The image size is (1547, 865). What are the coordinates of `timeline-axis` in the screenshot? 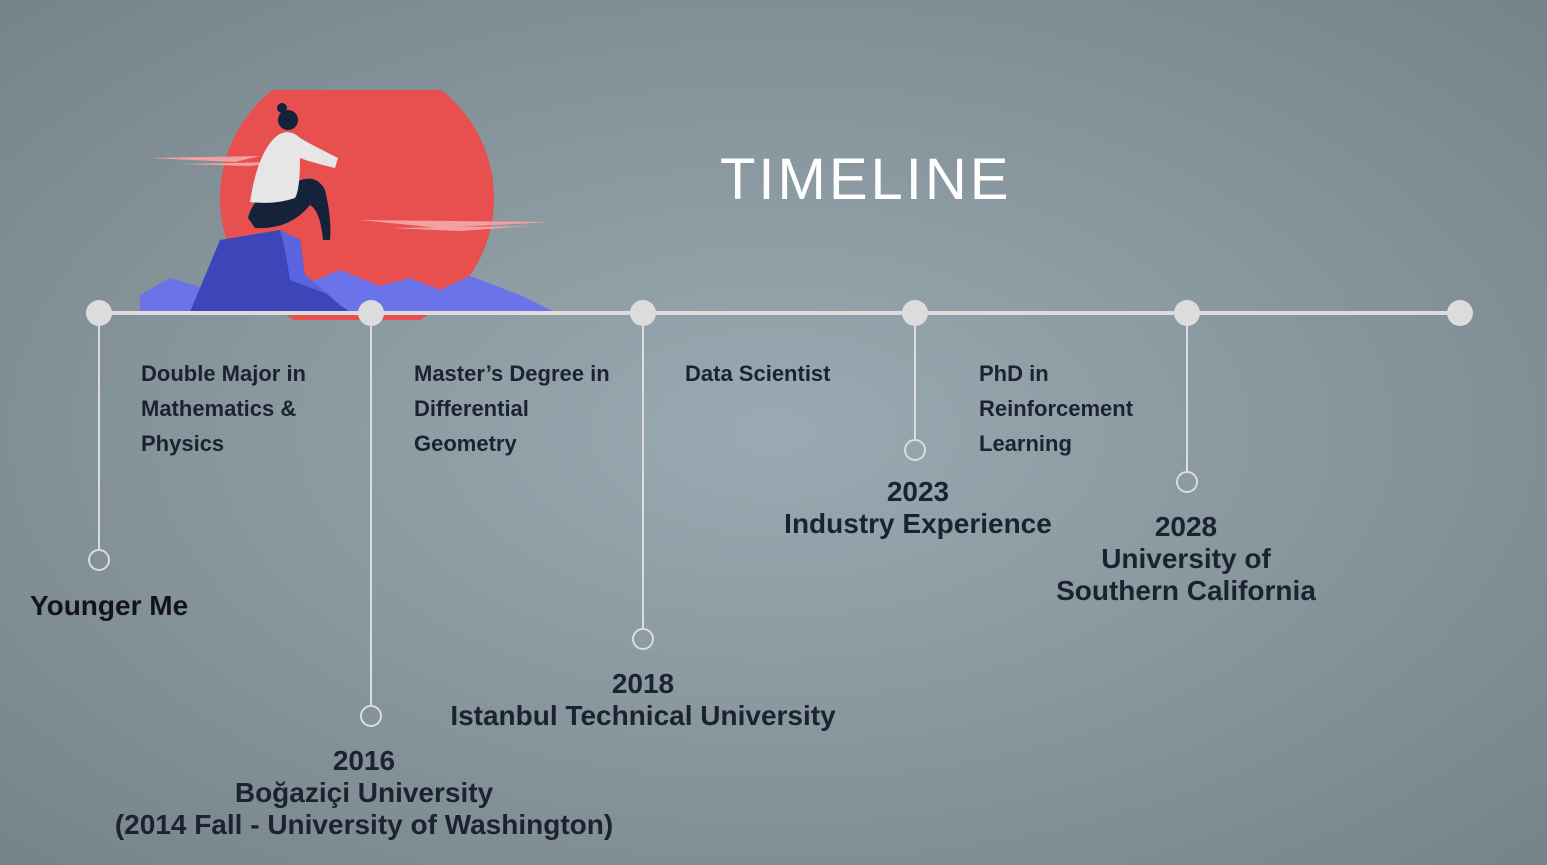 It's located at (779, 313).